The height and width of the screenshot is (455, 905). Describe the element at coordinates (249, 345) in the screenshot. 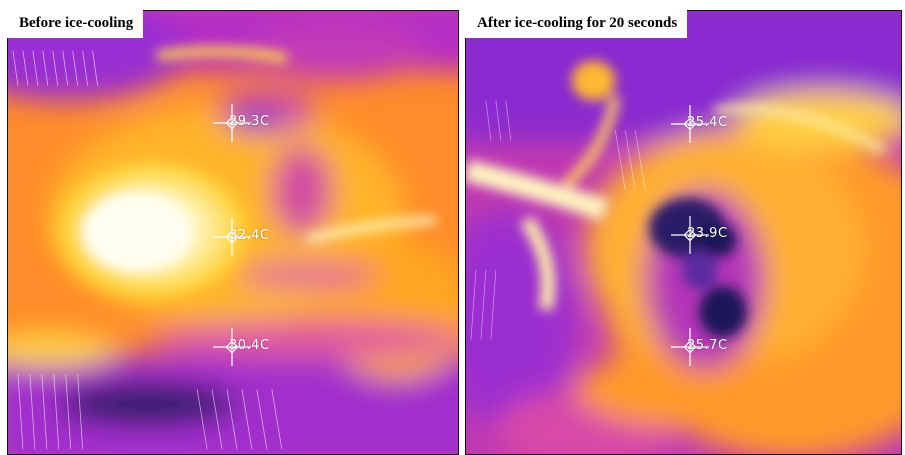

I see `temperature-reading: 30.4C` at that location.